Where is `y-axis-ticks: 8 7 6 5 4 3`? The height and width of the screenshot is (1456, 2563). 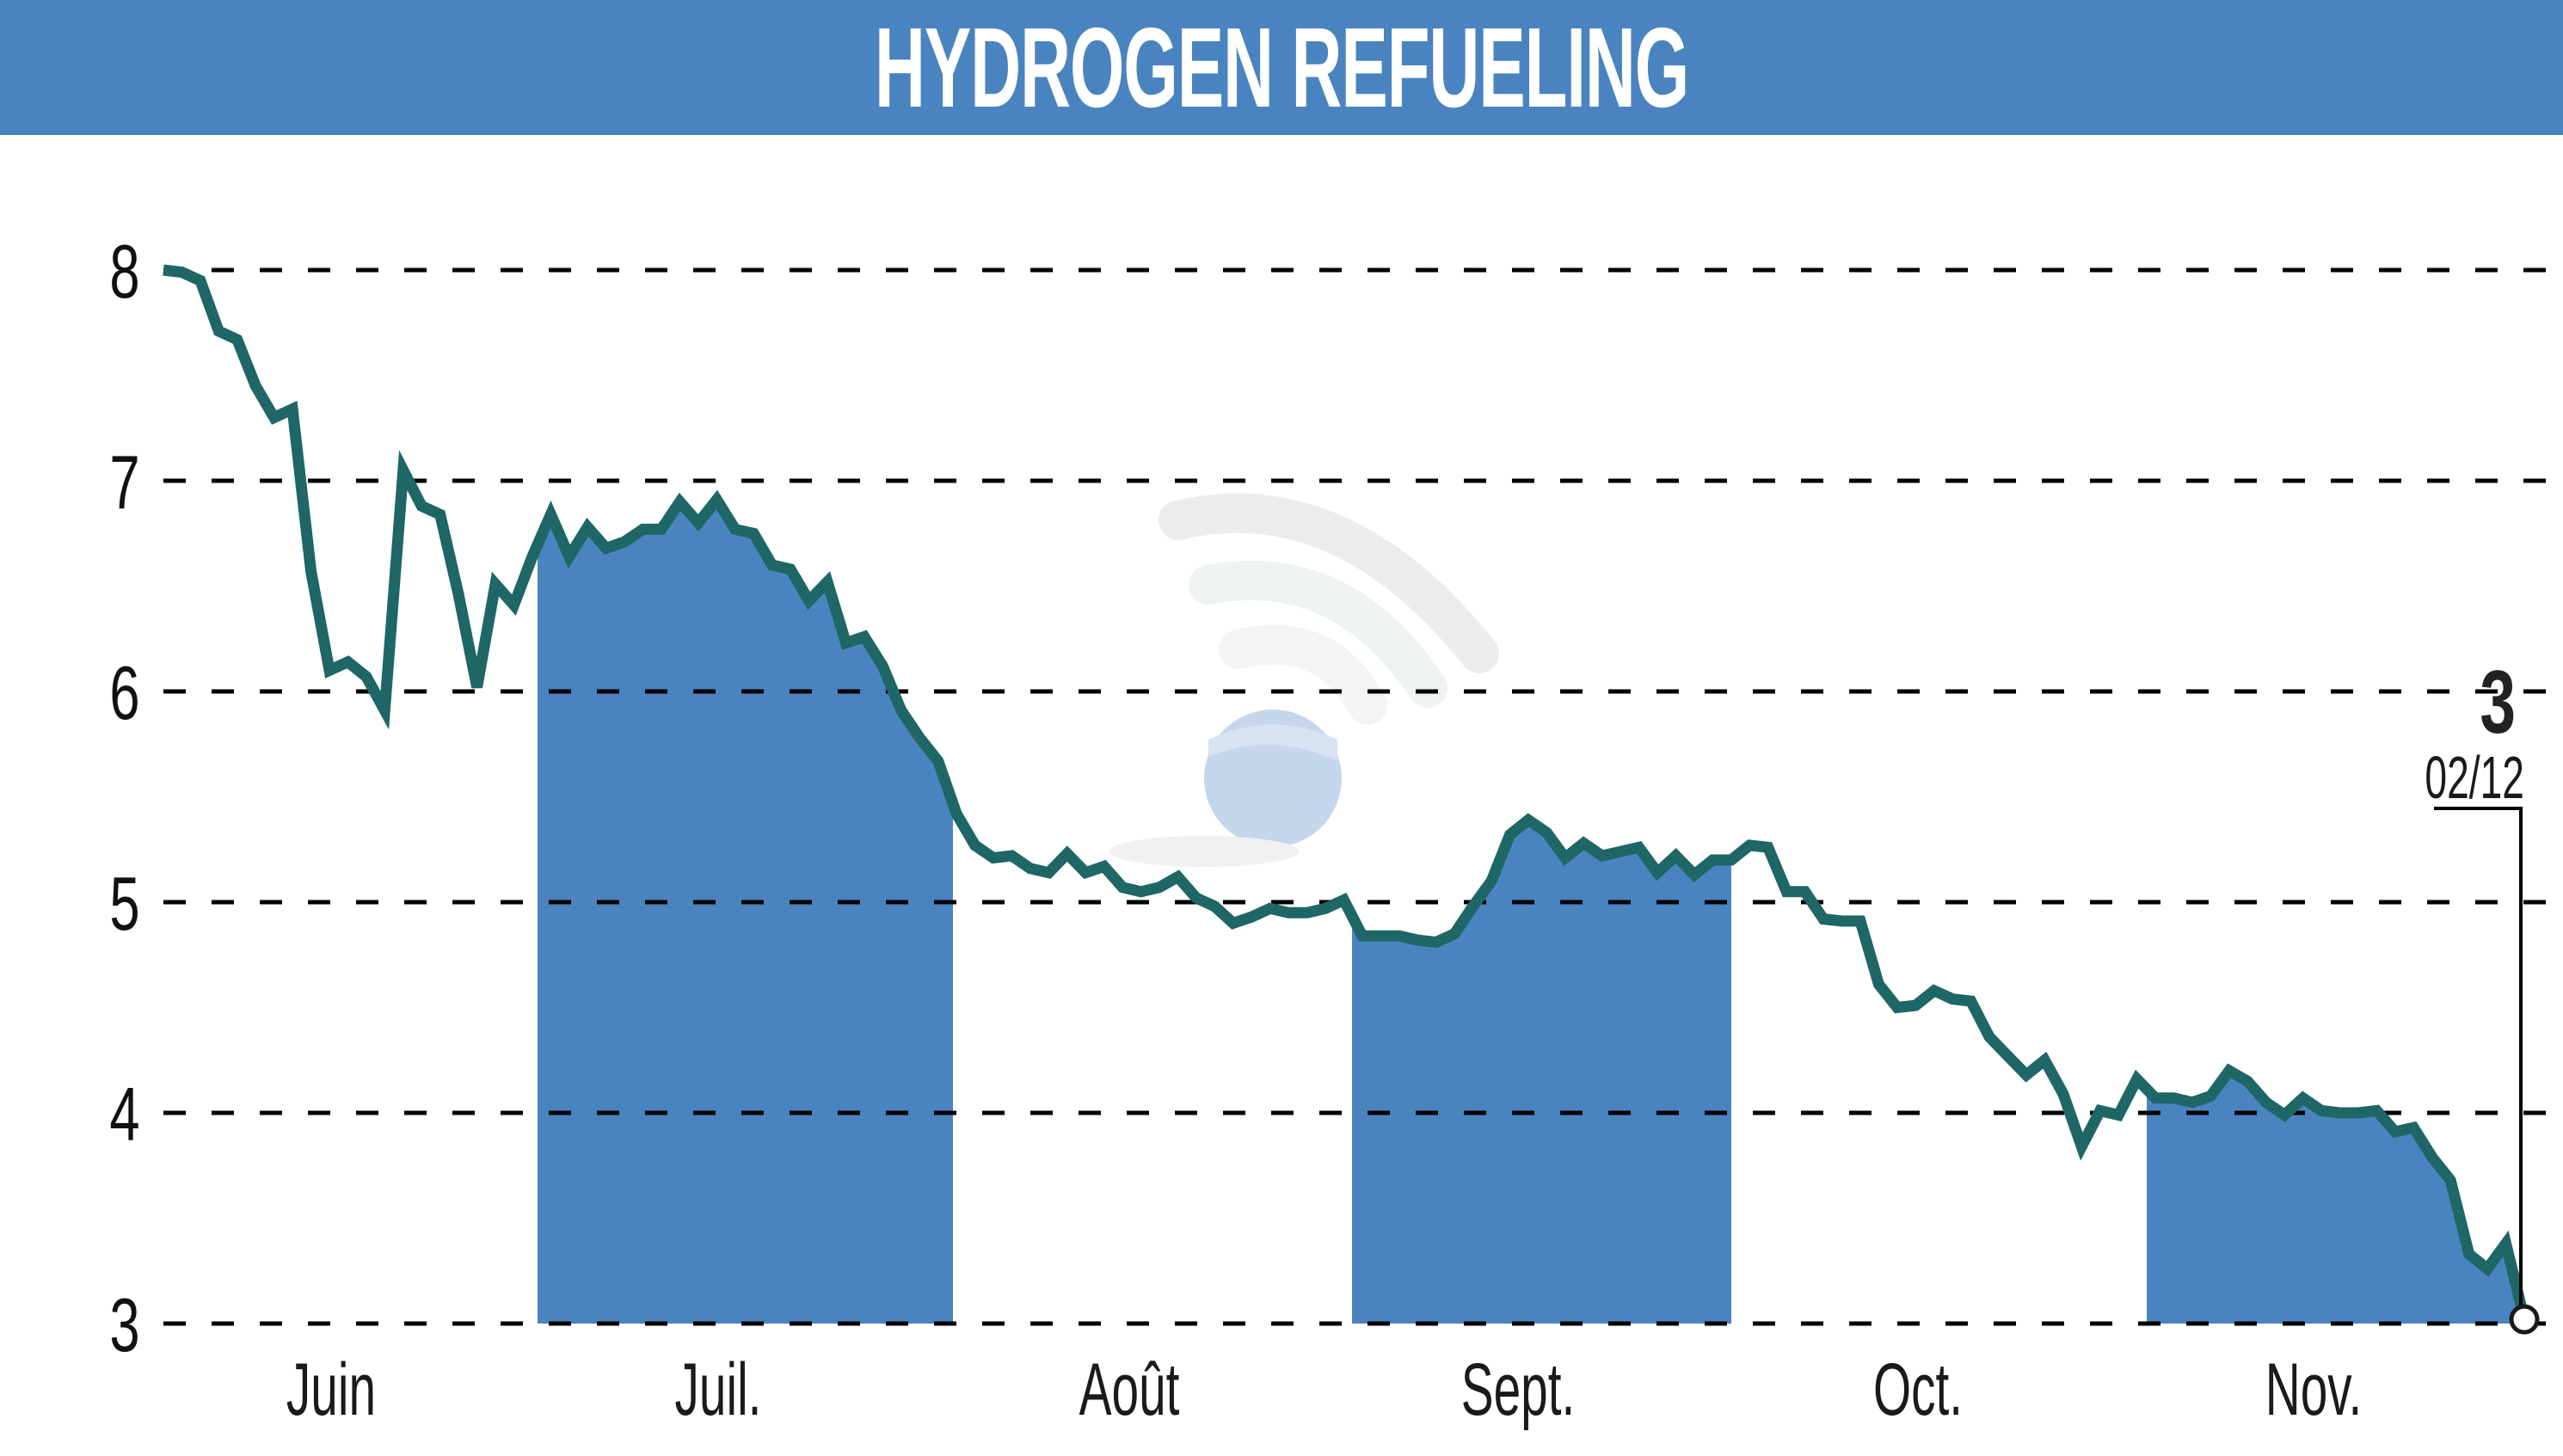
y-axis-ticks: 8 7 6 5 4 3 is located at coordinates (124, 799).